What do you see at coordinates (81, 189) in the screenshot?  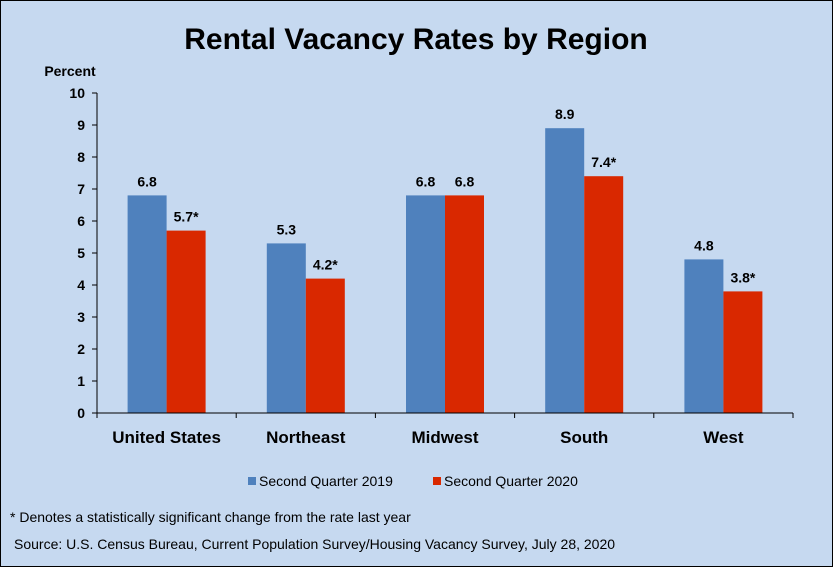 I see `y-tick-label: 7` at bounding box center [81, 189].